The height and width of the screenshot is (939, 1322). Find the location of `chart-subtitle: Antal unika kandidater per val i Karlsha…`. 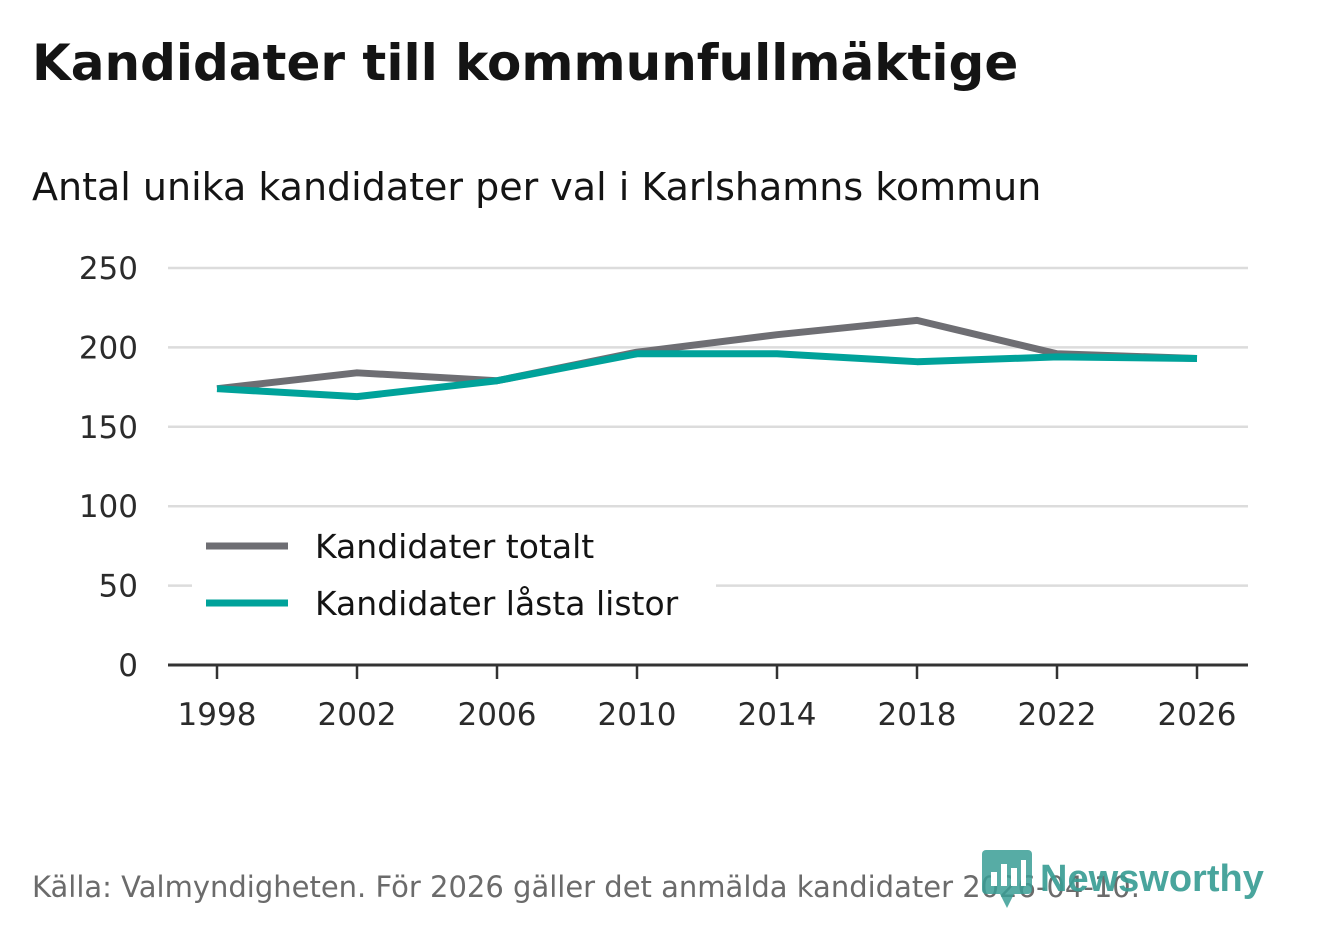

chart-subtitle: Antal unika kandidater per val i Karlsha… is located at coordinates (537, 187).